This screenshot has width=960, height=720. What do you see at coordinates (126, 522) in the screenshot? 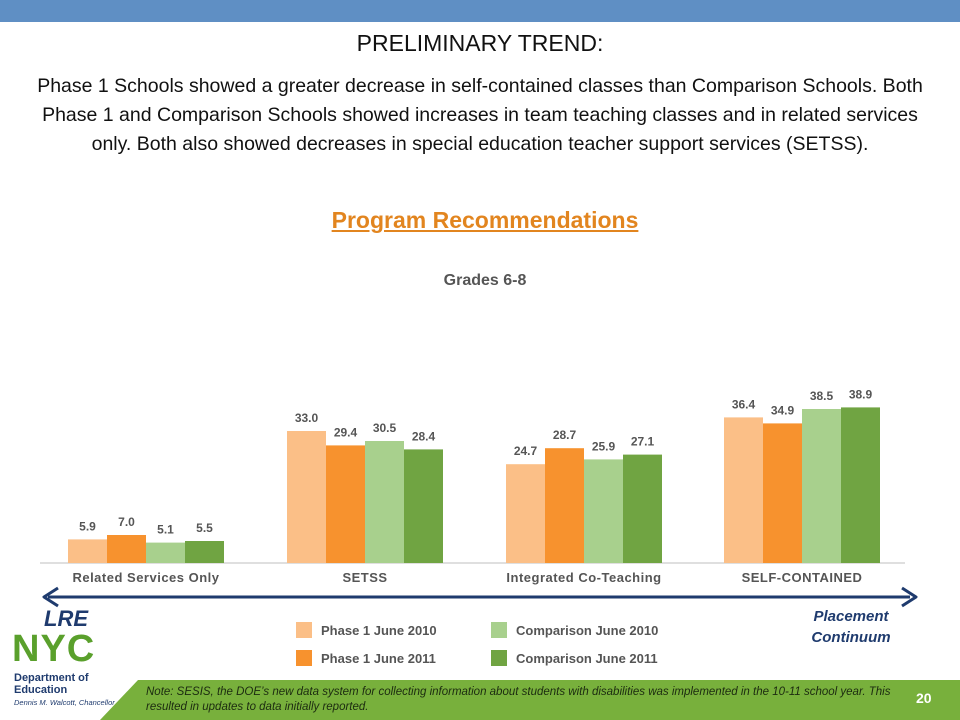
I see `data-label: 7.0` at bounding box center [126, 522].